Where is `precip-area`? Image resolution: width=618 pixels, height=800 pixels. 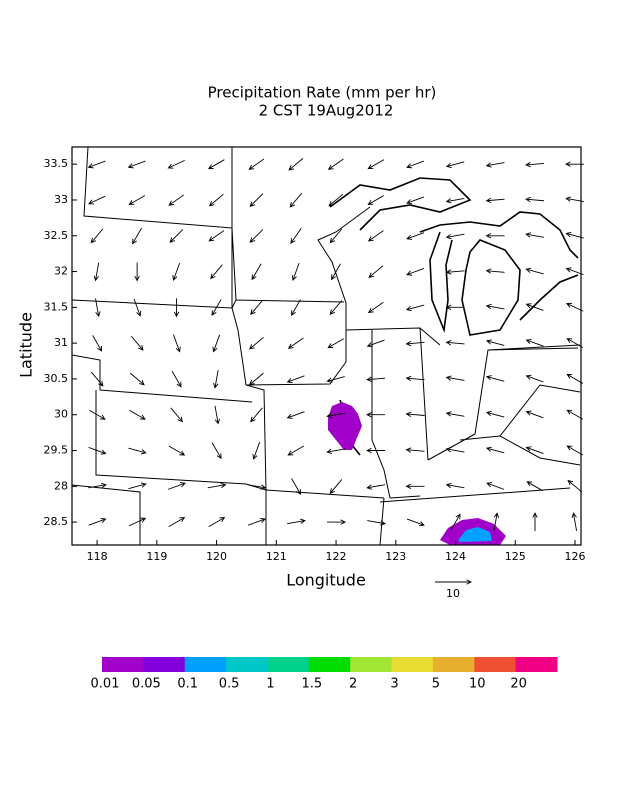 precip-area is located at coordinates (345, 426).